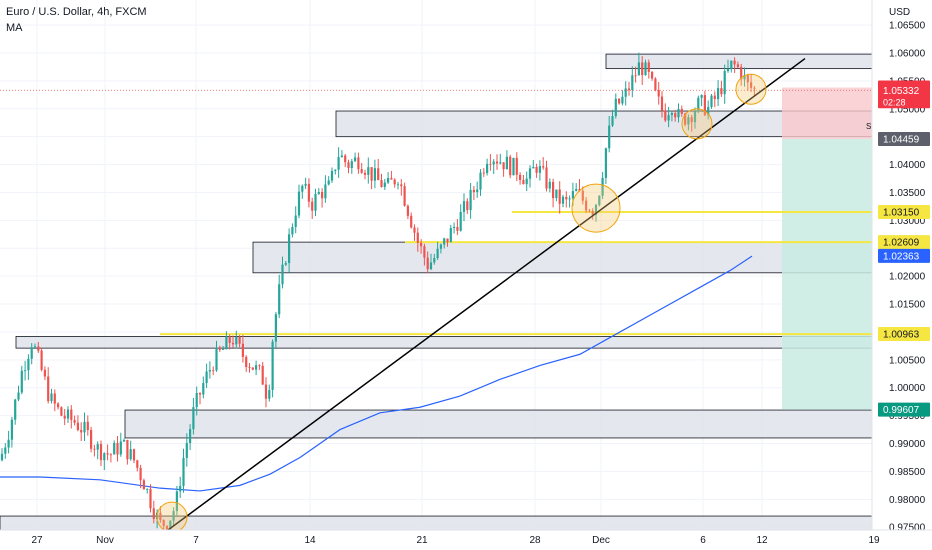 The width and height of the screenshot is (932, 550). What do you see at coordinates (466, 539) in the screenshot?
I see `time-axis: 27 Nov 7 14 21 28 Dec 6 12 19` at bounding box center [466, 539].